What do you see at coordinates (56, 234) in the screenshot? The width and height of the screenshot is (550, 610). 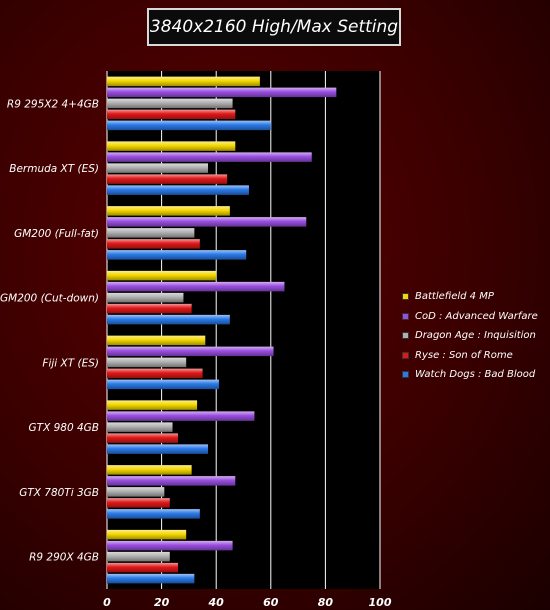 I see `category-label: GM200 (Full-fat)` at bounding box center [56, 234].